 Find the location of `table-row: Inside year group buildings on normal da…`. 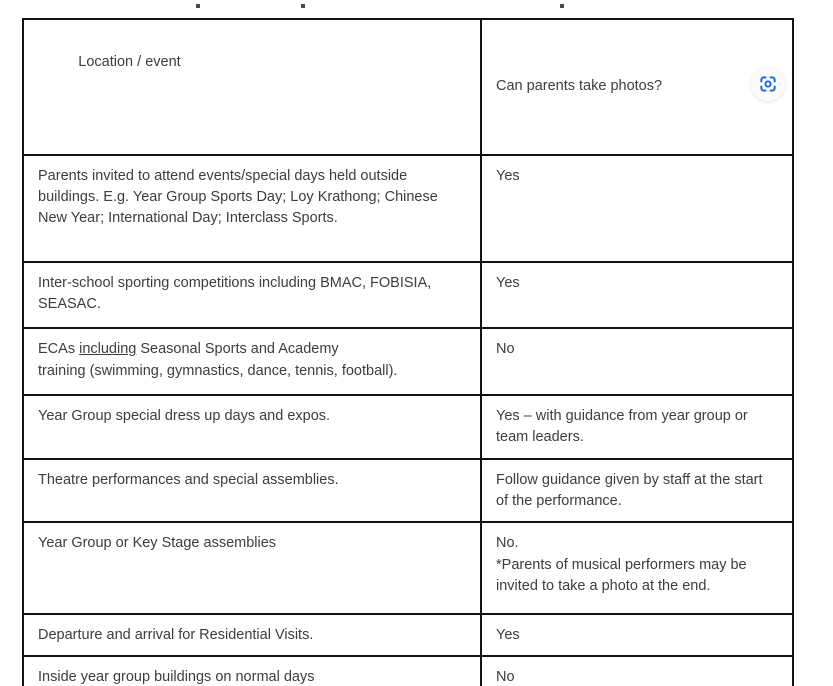

table-row: Inside year group buildings on normal da… is located at coordinates (408, 670).